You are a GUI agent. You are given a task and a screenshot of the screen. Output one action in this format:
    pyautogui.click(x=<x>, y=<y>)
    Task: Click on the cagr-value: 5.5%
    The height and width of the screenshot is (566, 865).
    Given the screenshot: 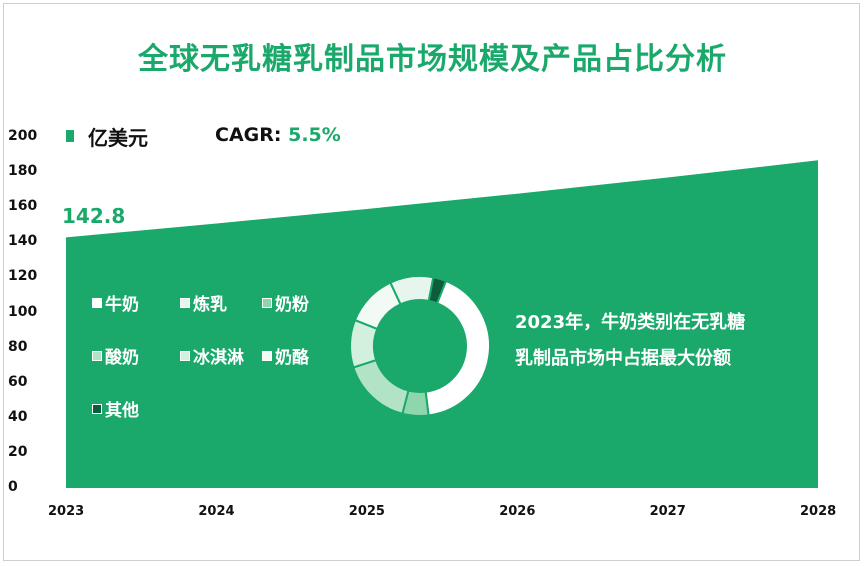 What is the action you would take?
    pyautogui.click(x=314, y=135)
    